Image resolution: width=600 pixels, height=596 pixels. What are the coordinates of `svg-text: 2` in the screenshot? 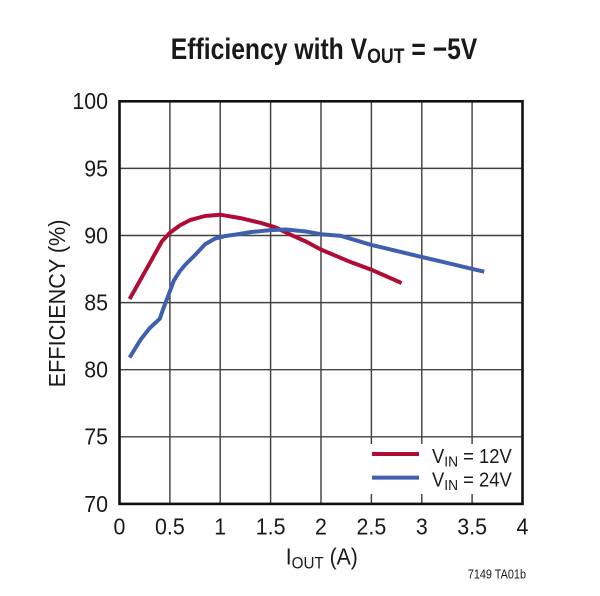 It's located at (321, 527).